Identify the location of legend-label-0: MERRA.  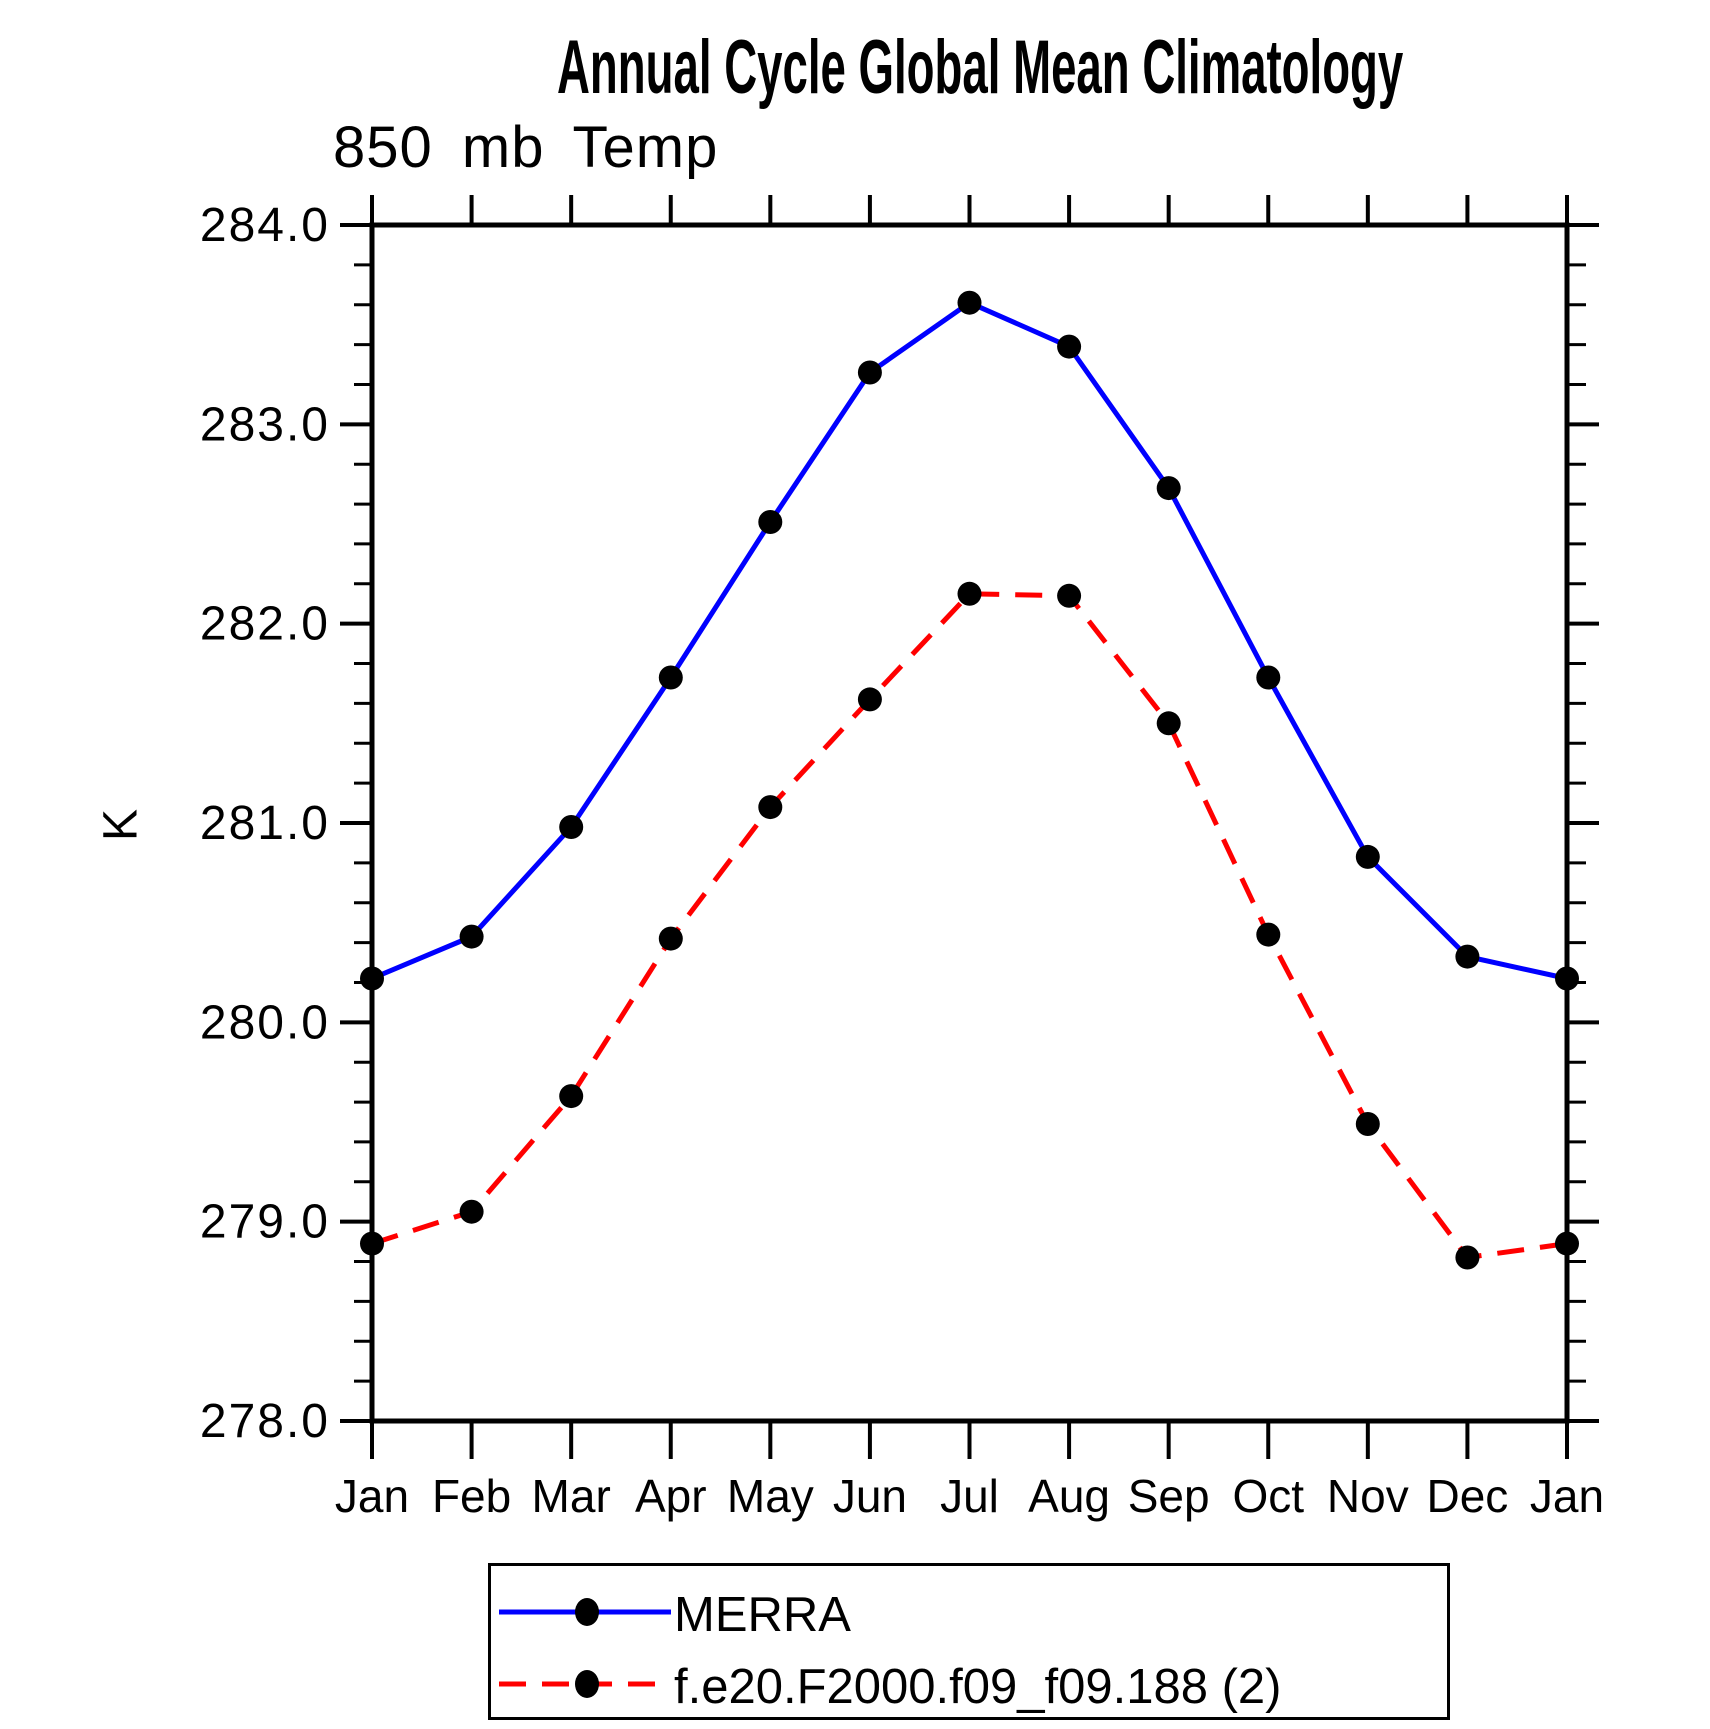
(762, 1615).